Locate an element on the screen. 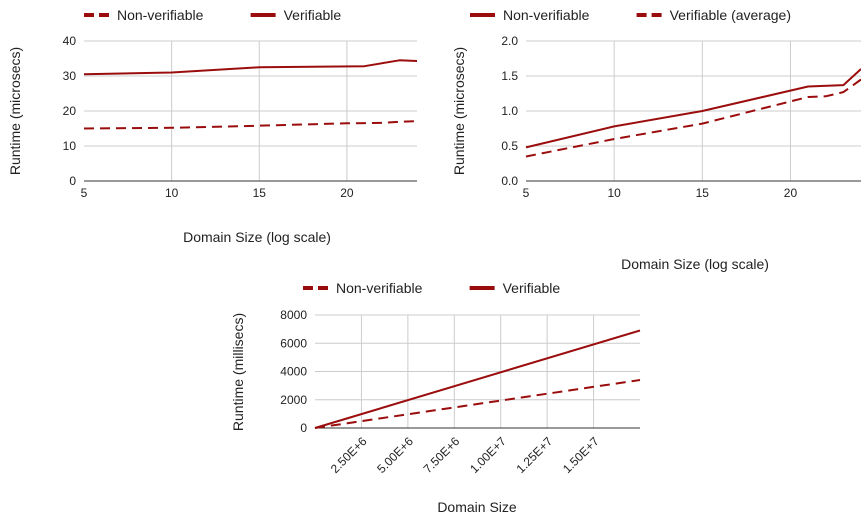 The height and width of the screenshot is (522, 861). legend-label: Verifiable (average) is located at coordinates (730, 15).